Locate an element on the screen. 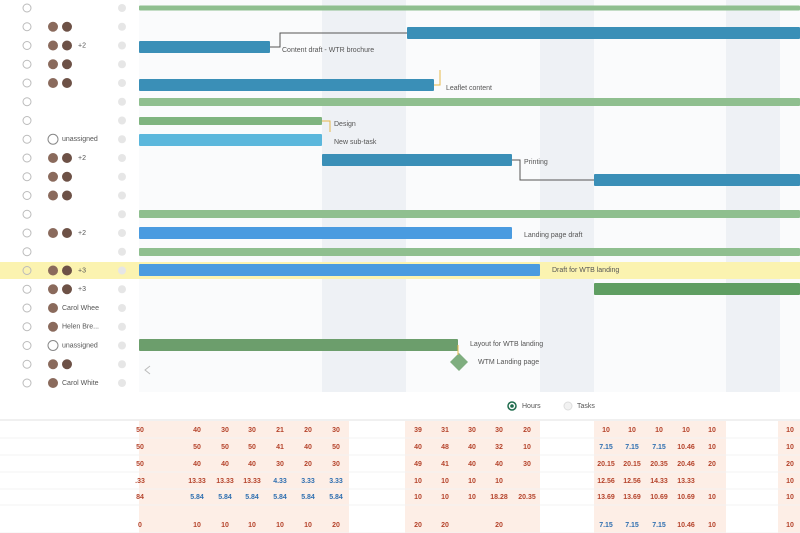  task-label: New sub-task is located at coordinates (355, 142).